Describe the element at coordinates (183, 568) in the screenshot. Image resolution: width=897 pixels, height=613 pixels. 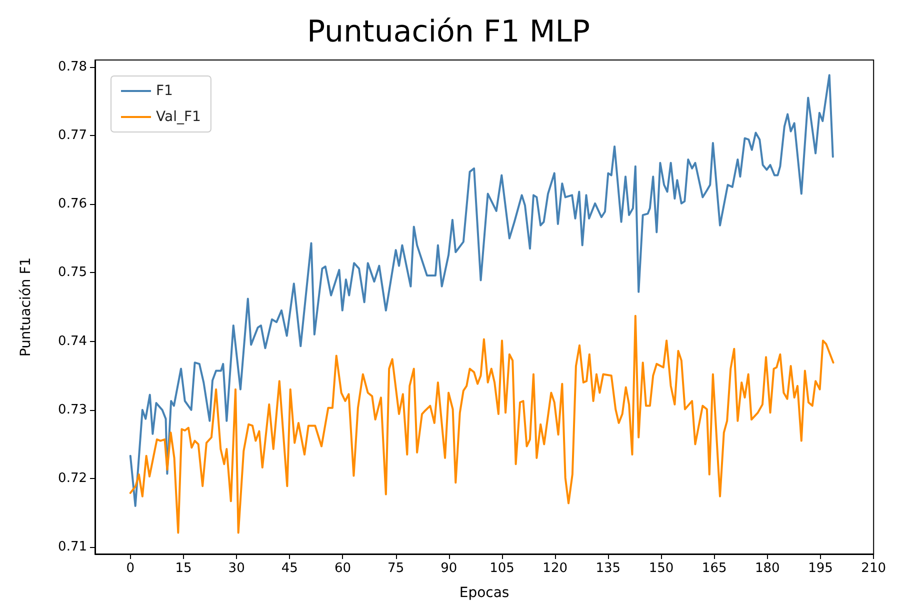
I see `x-tick-label: 15` at that location.